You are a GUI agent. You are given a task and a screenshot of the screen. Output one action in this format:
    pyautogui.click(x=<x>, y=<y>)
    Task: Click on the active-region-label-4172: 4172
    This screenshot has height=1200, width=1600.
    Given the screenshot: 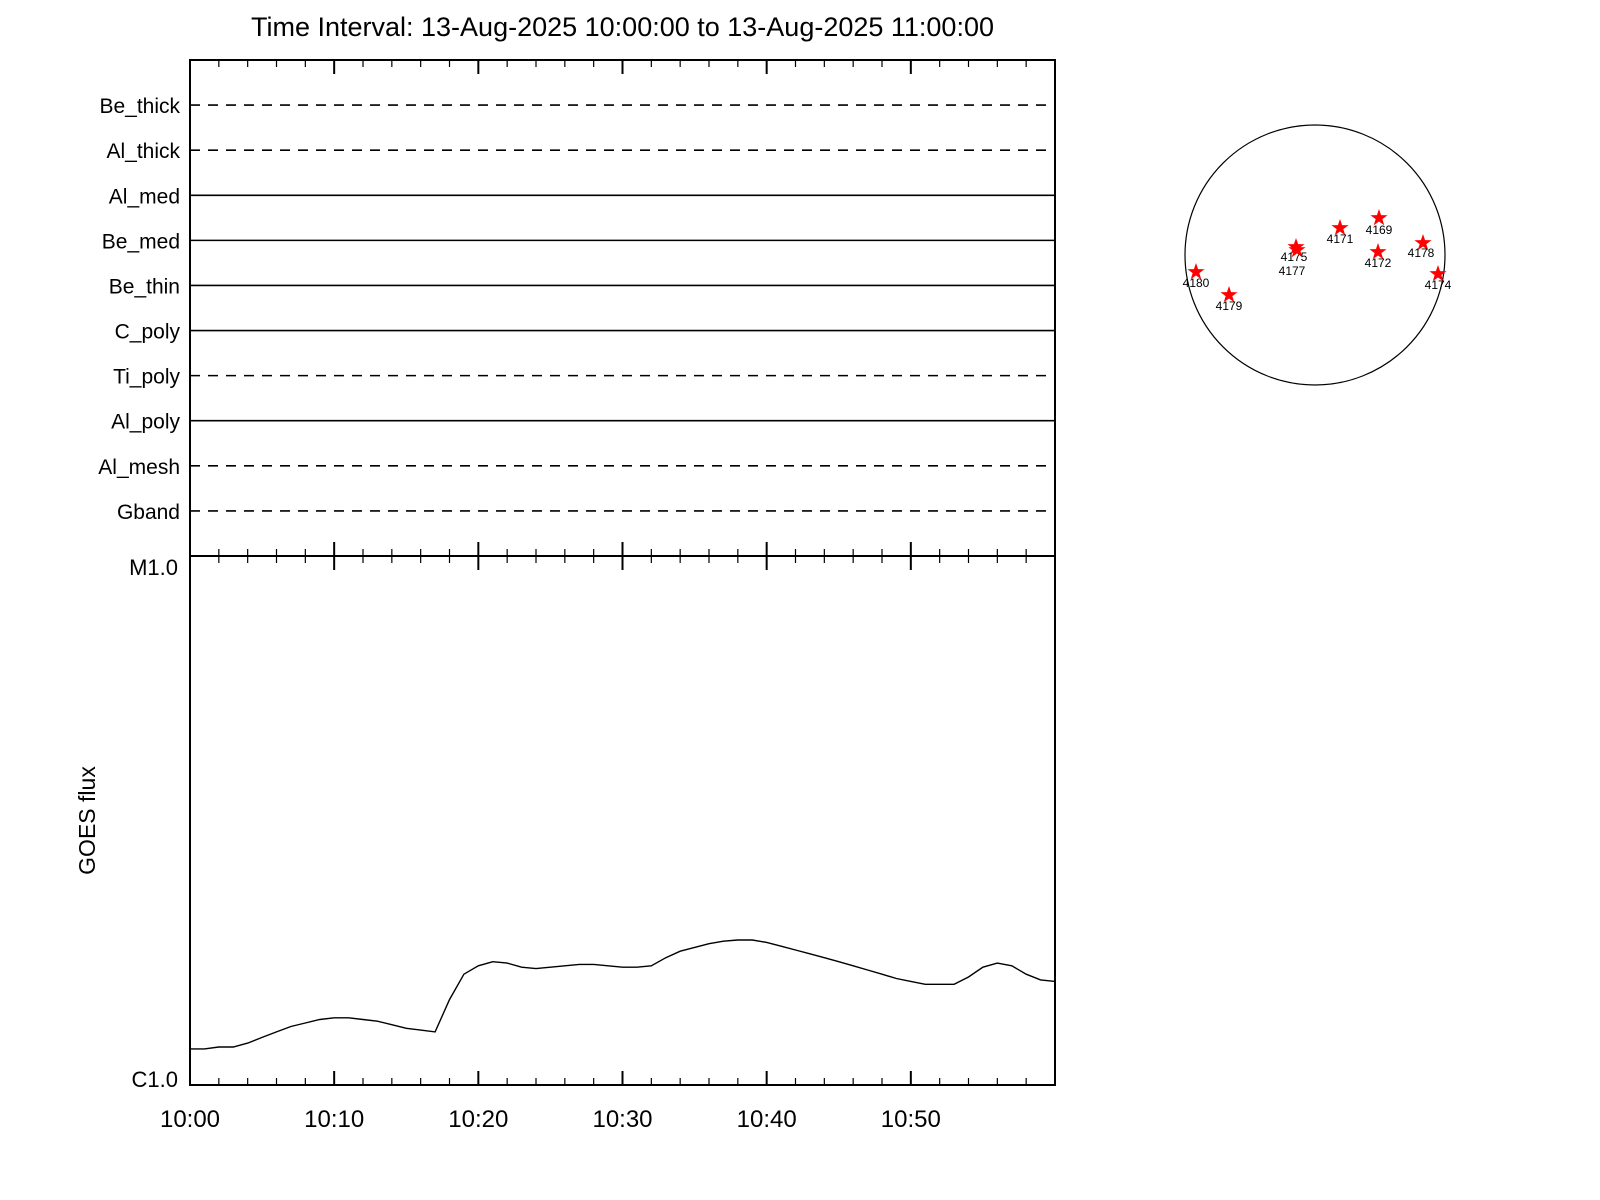 What is the action you would take?
    pyautogui.click(x=1378, y=263)
    